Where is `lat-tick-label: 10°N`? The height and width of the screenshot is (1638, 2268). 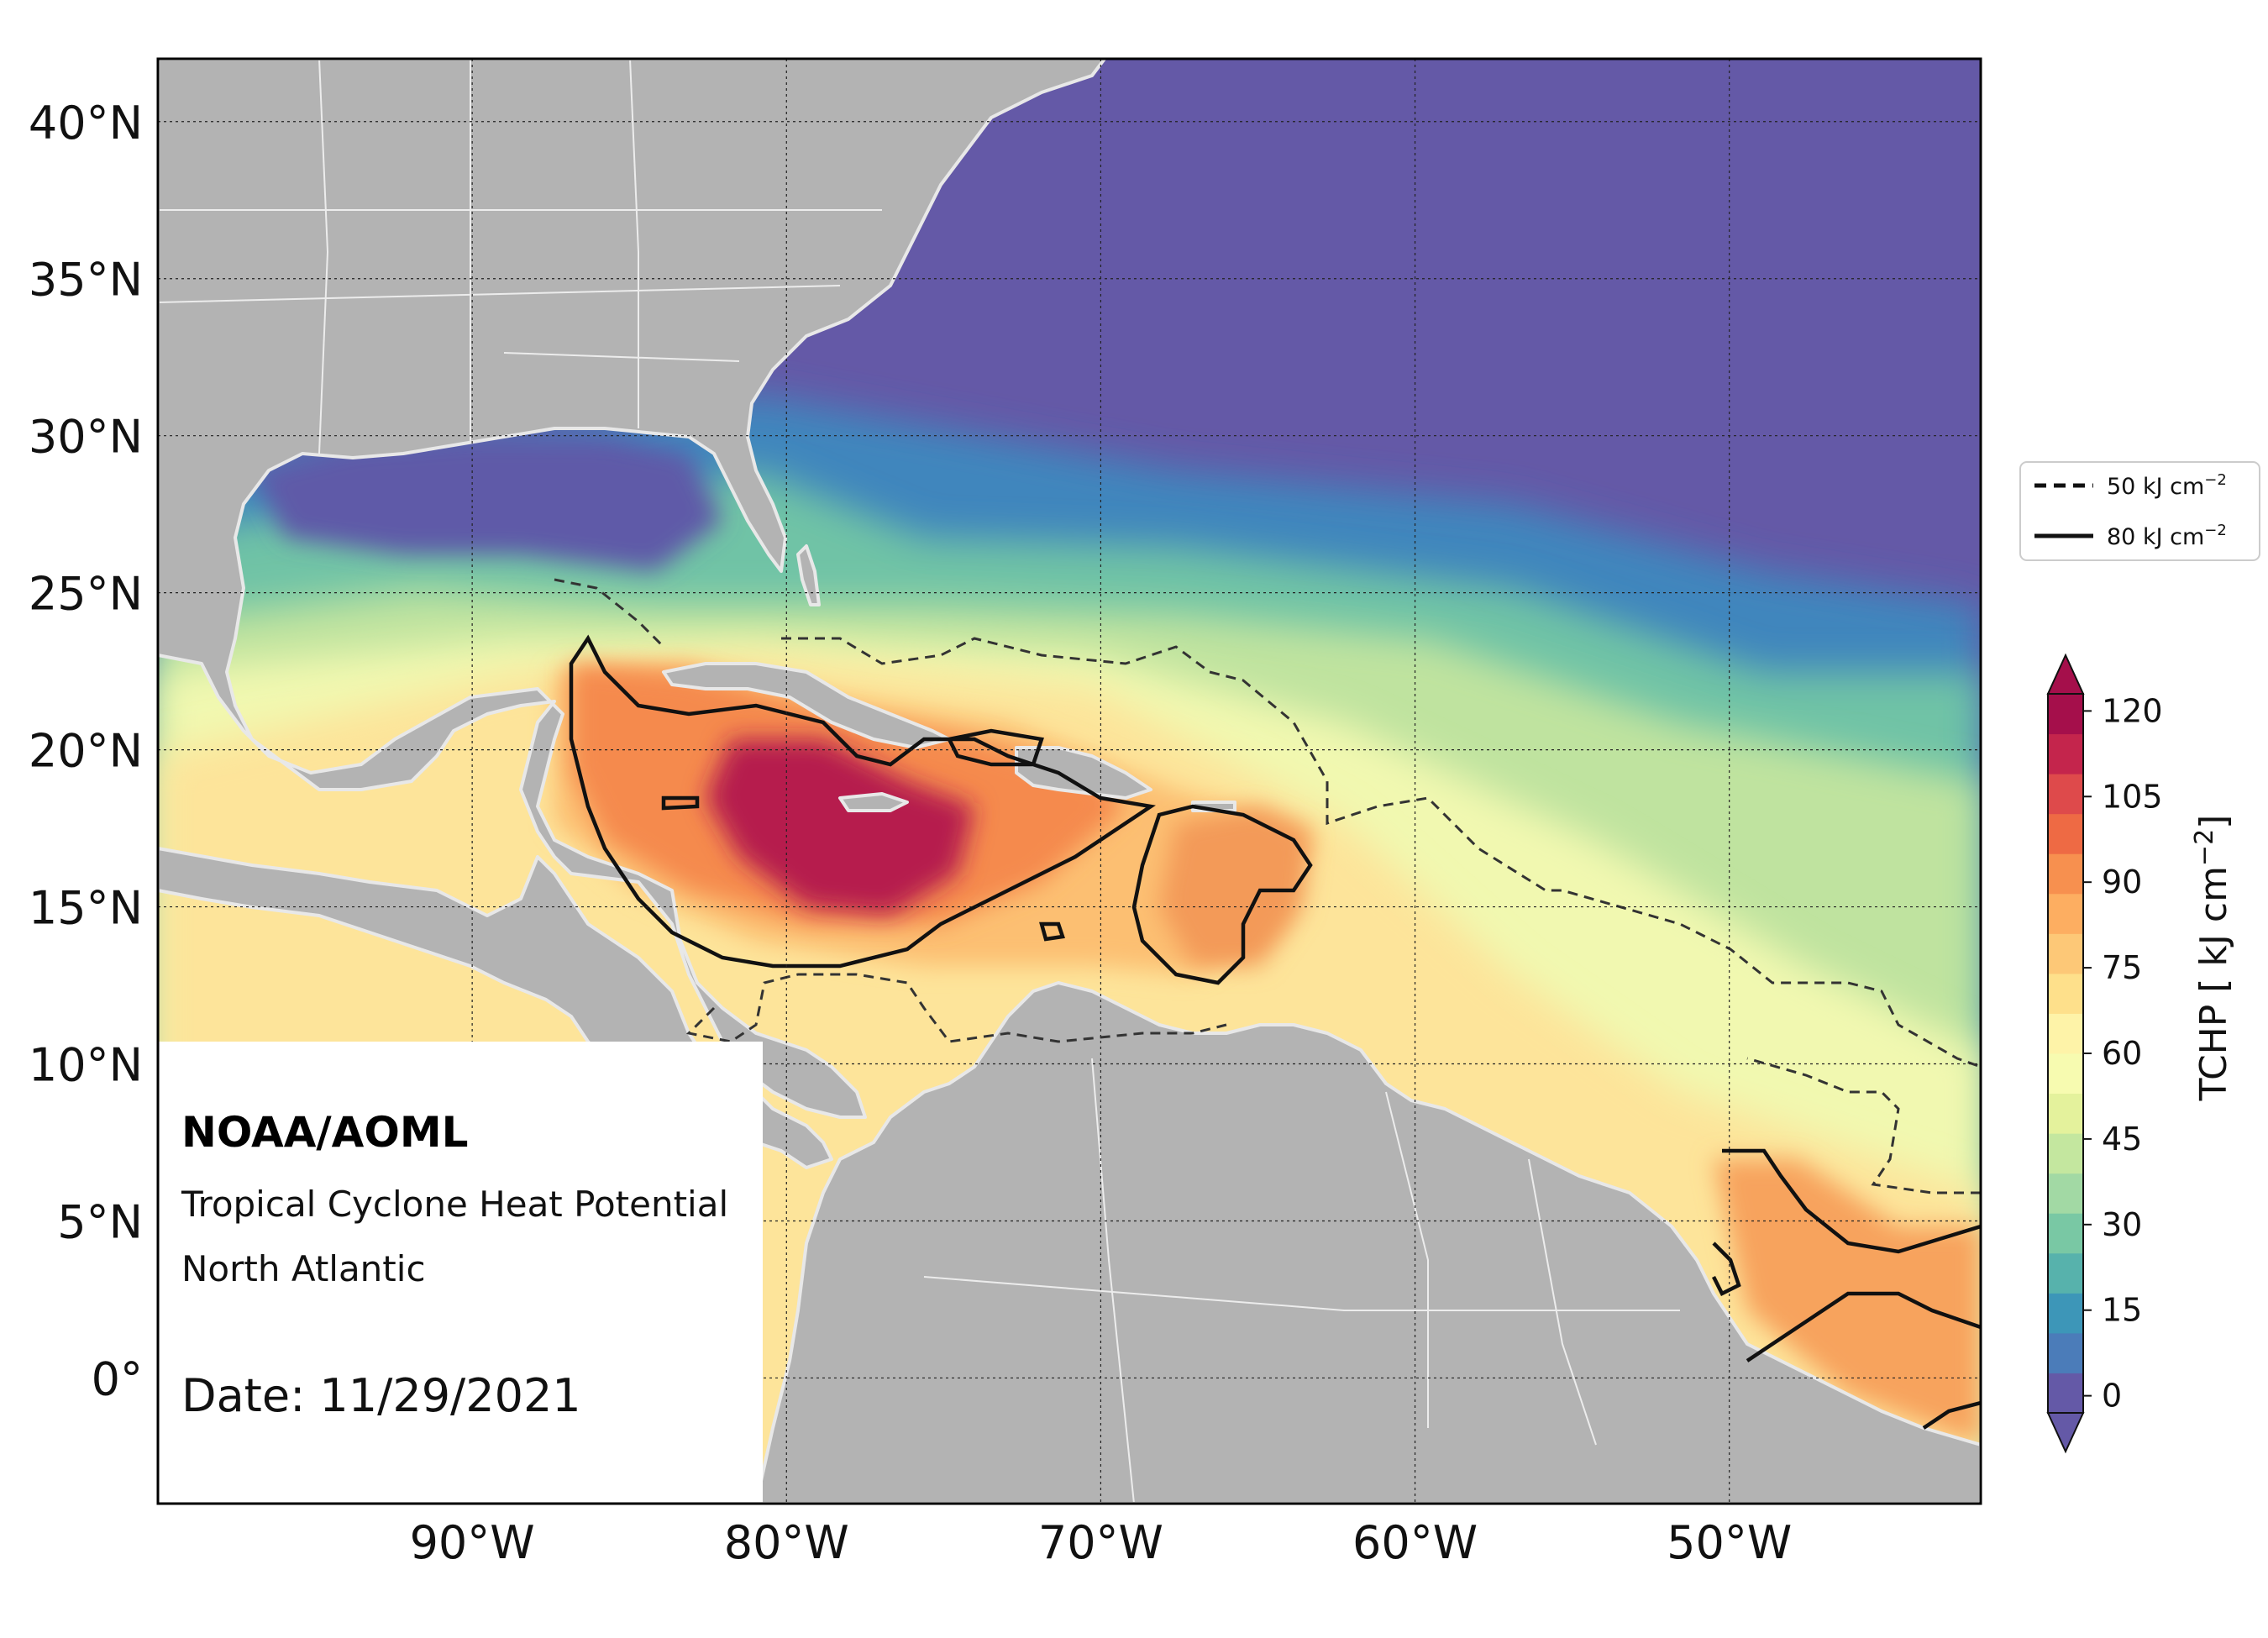 lat-tick-label: 10°N is located at coordinates (86, 1065).